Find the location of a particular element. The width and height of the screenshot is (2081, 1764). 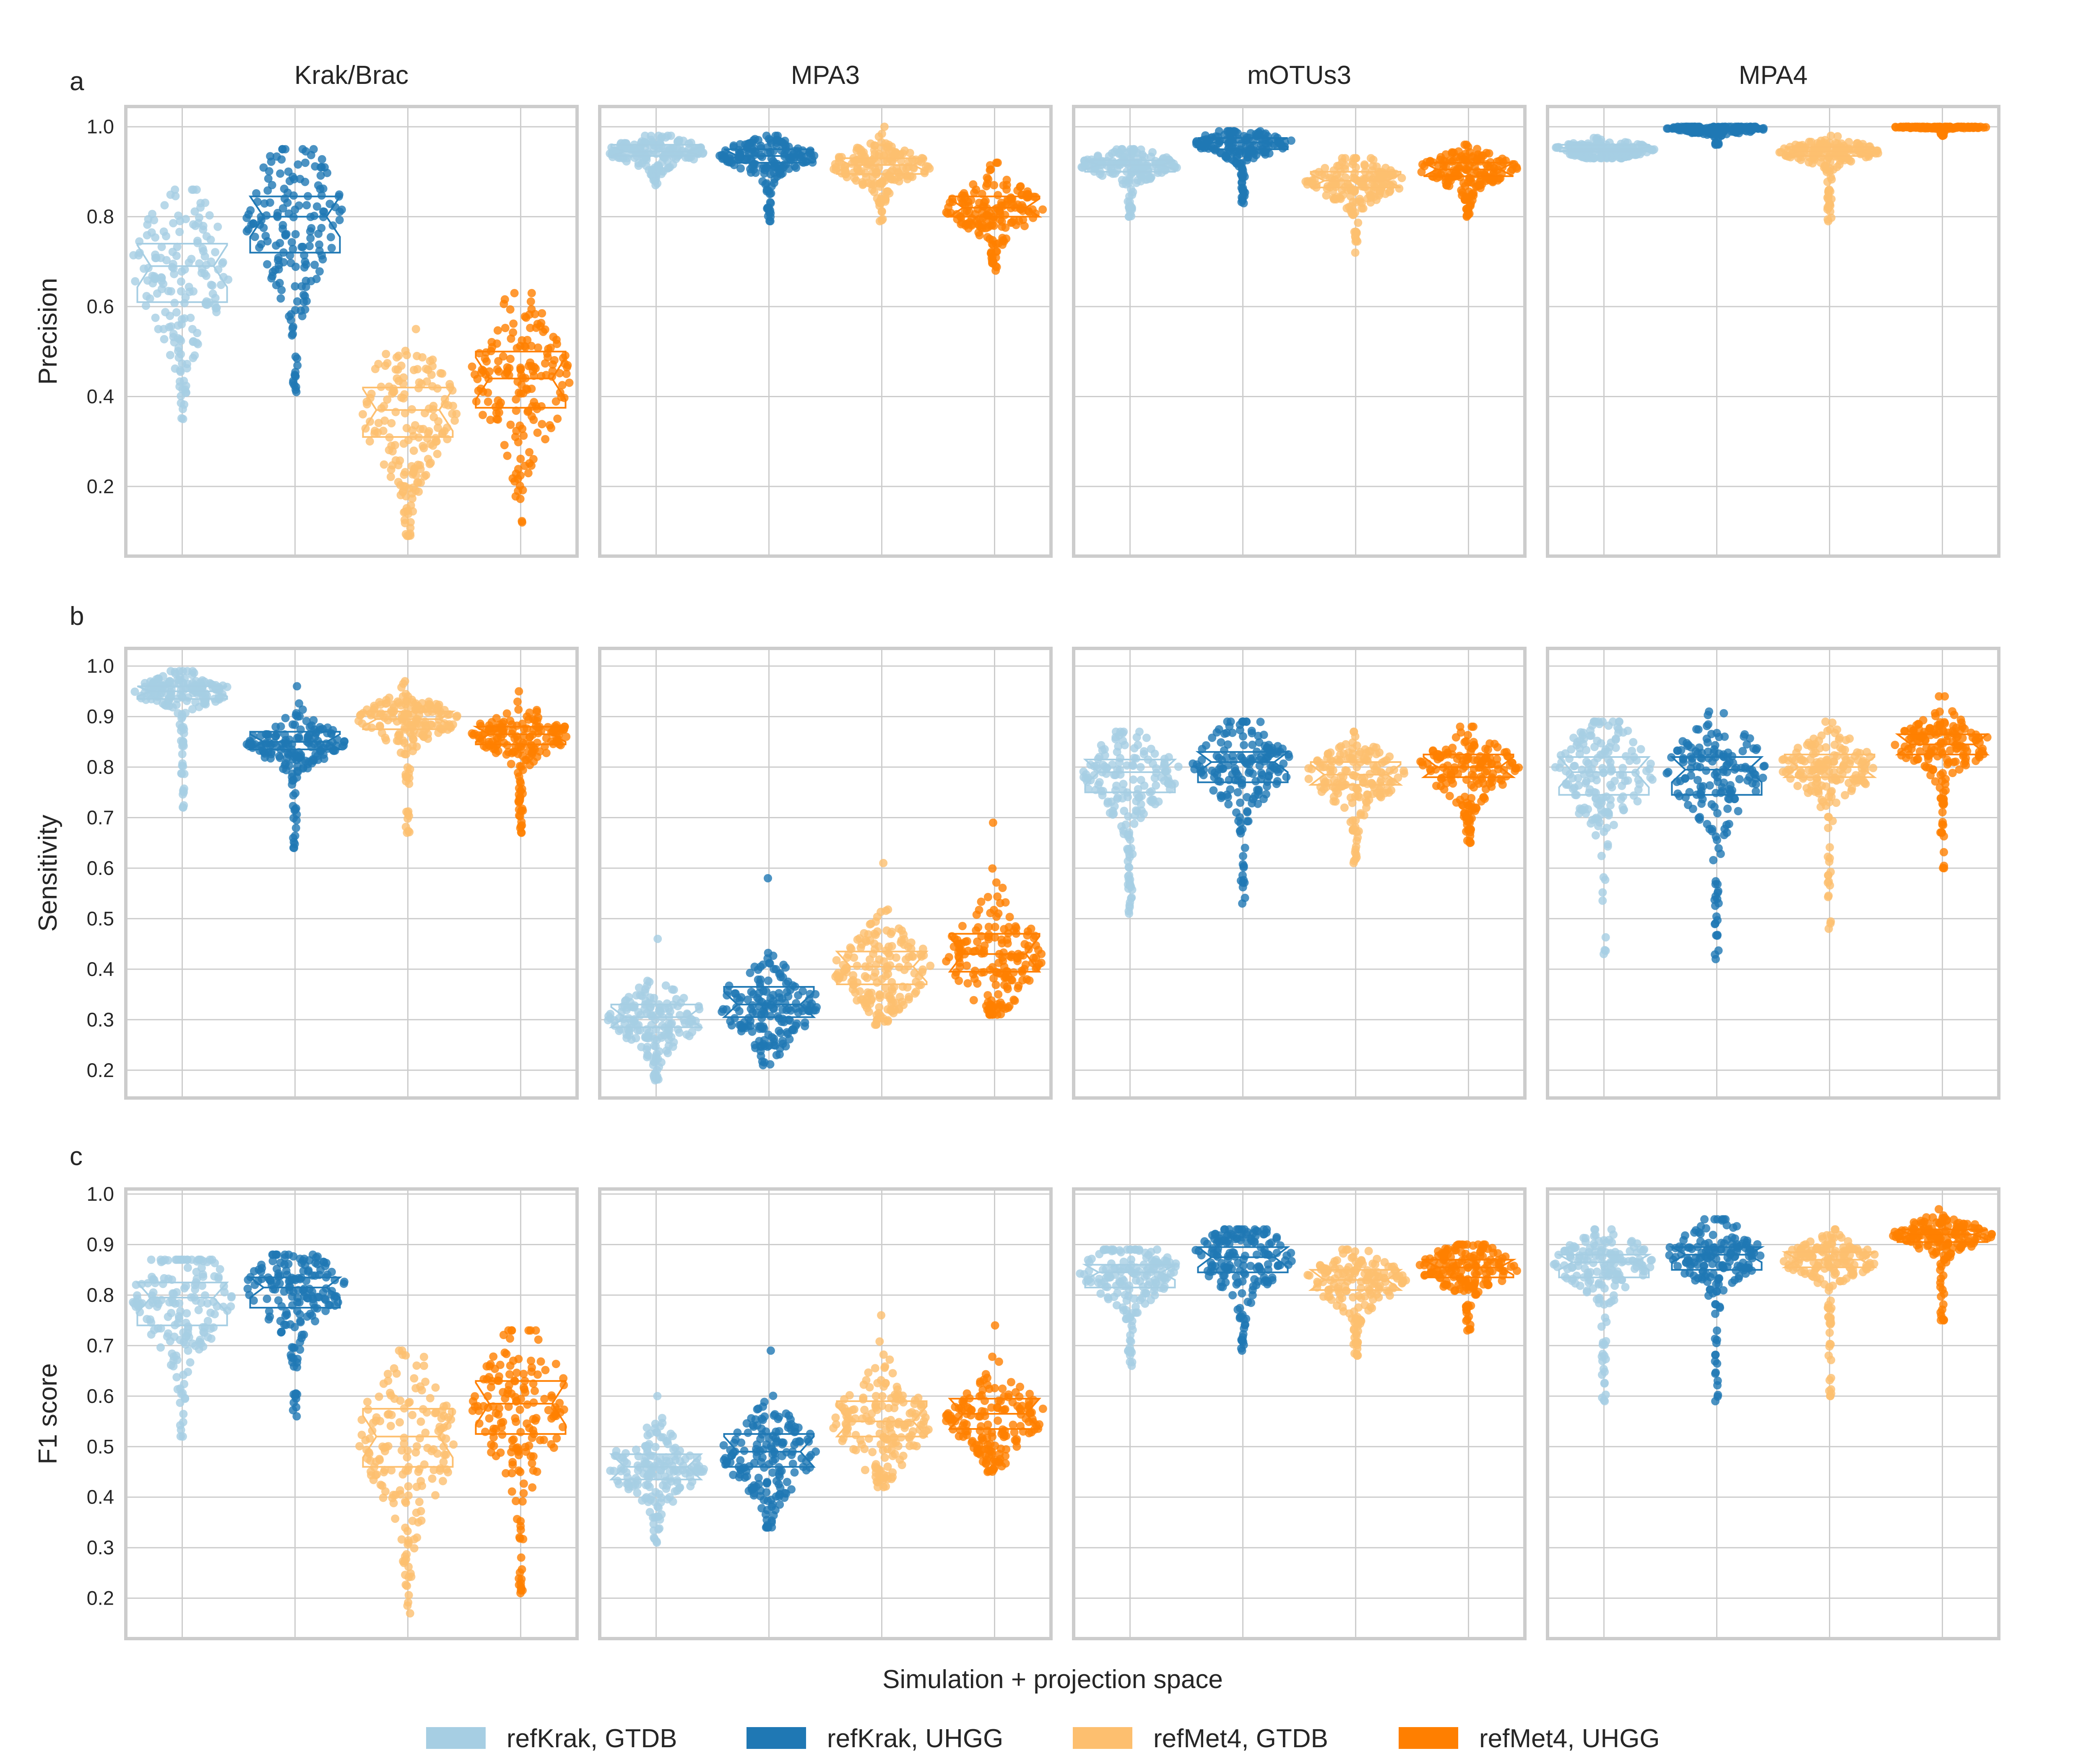

series-group-refmet4-gtdb is located at coordinates (882, 174).